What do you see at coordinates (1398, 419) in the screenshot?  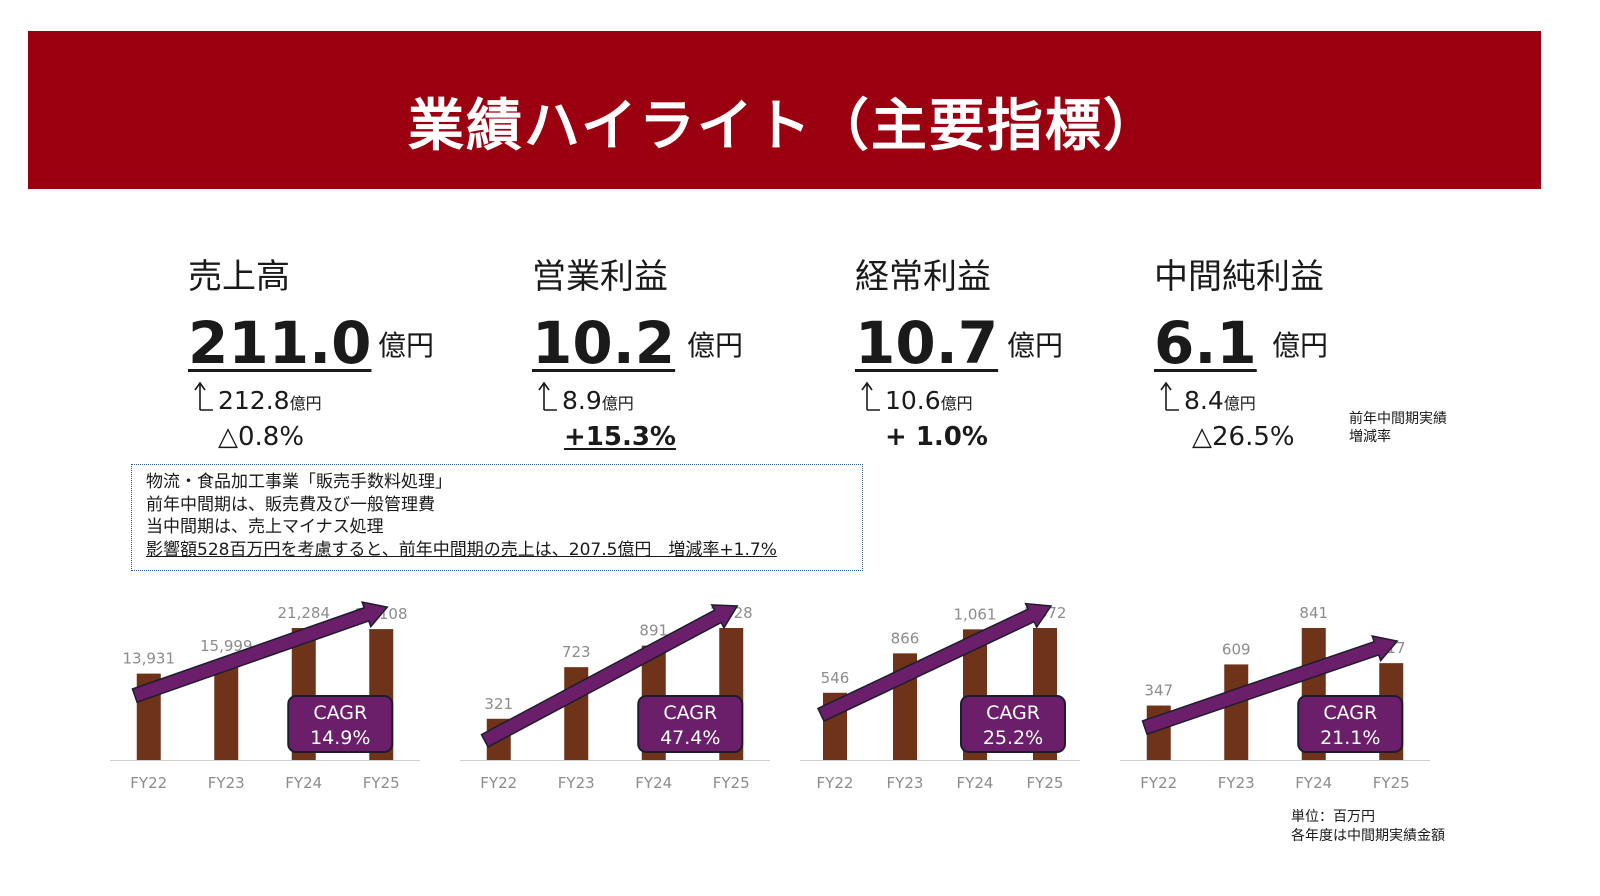 I see `legend-note-line: 前年中間期実績` at bounding box center [1398, 419].